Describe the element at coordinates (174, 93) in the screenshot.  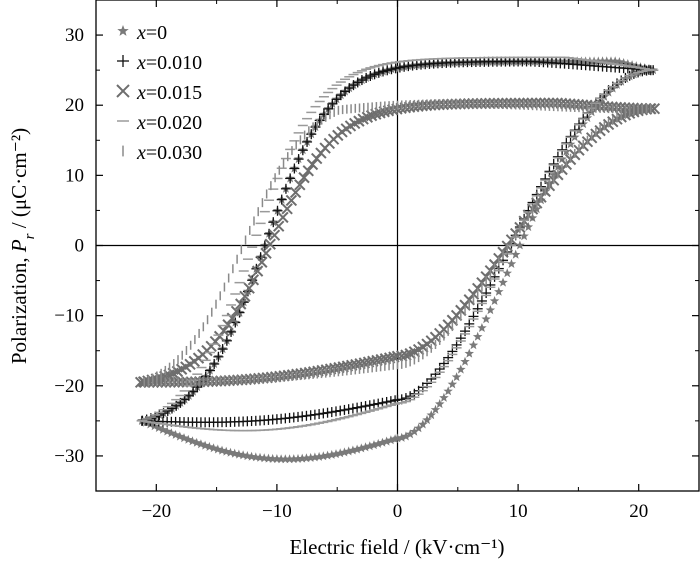
I see `legend-value: =0.015` at that location.